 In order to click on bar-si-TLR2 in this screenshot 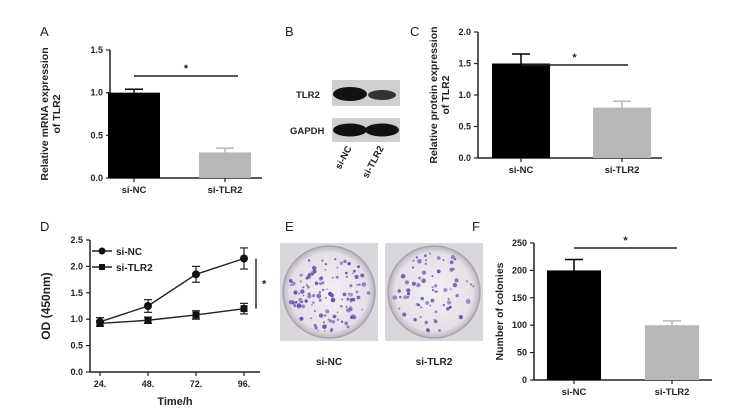, I will do `click(225, 165)`.